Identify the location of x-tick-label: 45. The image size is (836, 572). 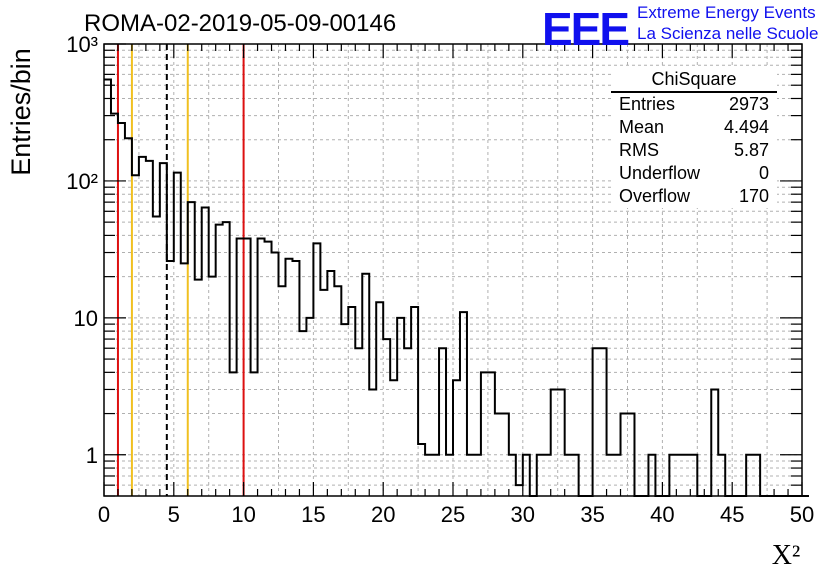
(732, 514).